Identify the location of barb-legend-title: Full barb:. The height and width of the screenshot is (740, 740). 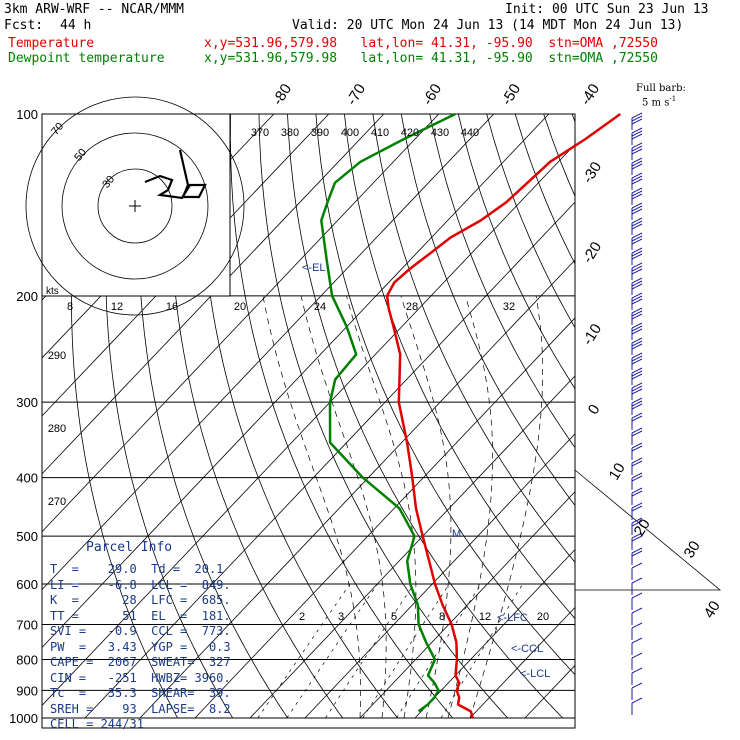
(661, 88).